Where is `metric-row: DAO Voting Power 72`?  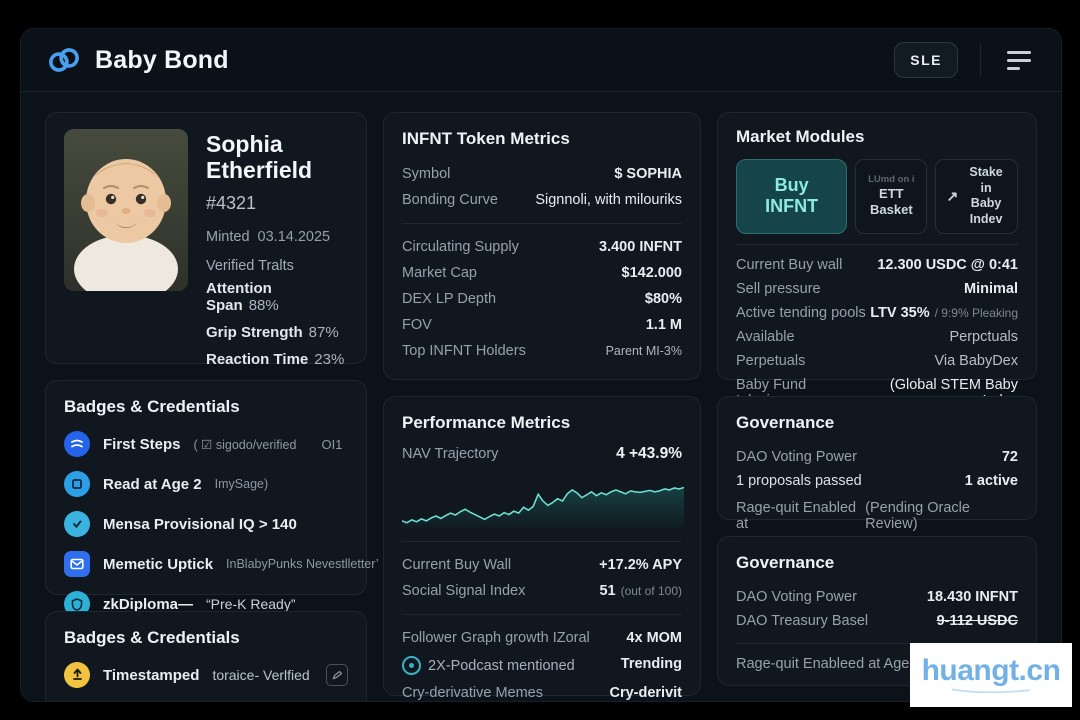
metric-row: DAO Voting Power 72 is located at coordinates (877, 457).